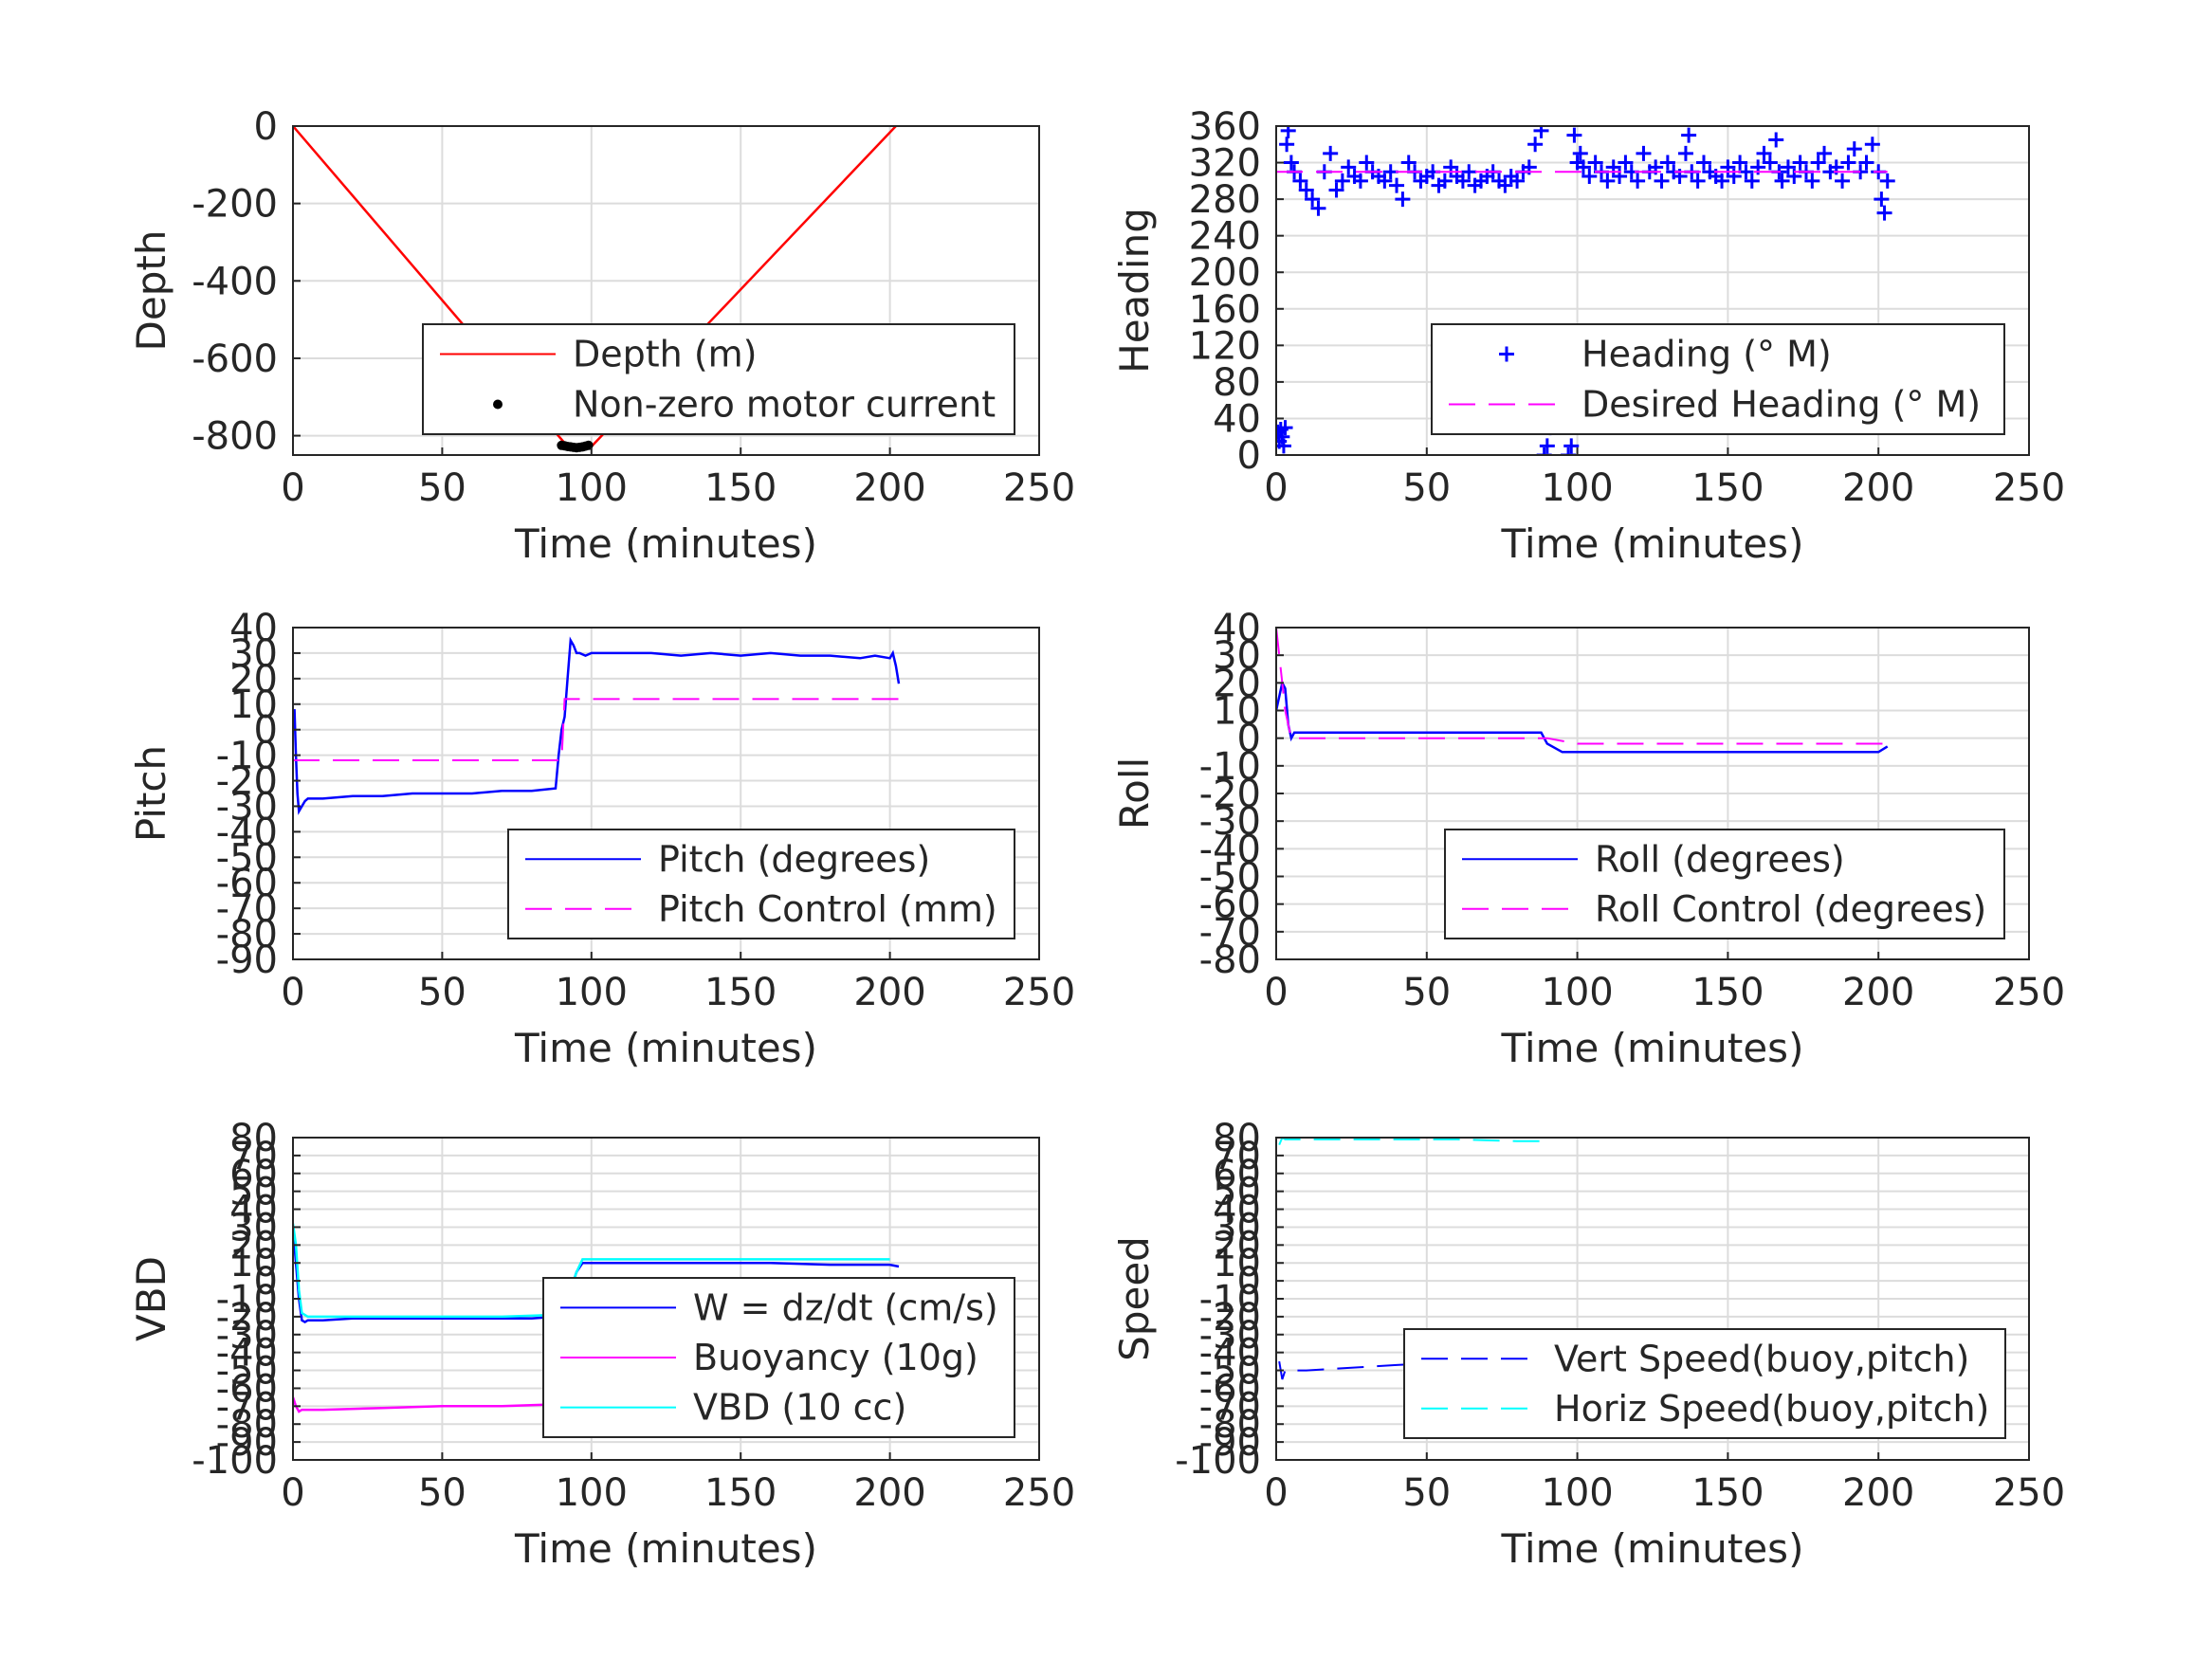 The width and height of the screenshot is (2212, 1659). I want to click on legend-entry: Pitch (degrees), so click(794, 859).